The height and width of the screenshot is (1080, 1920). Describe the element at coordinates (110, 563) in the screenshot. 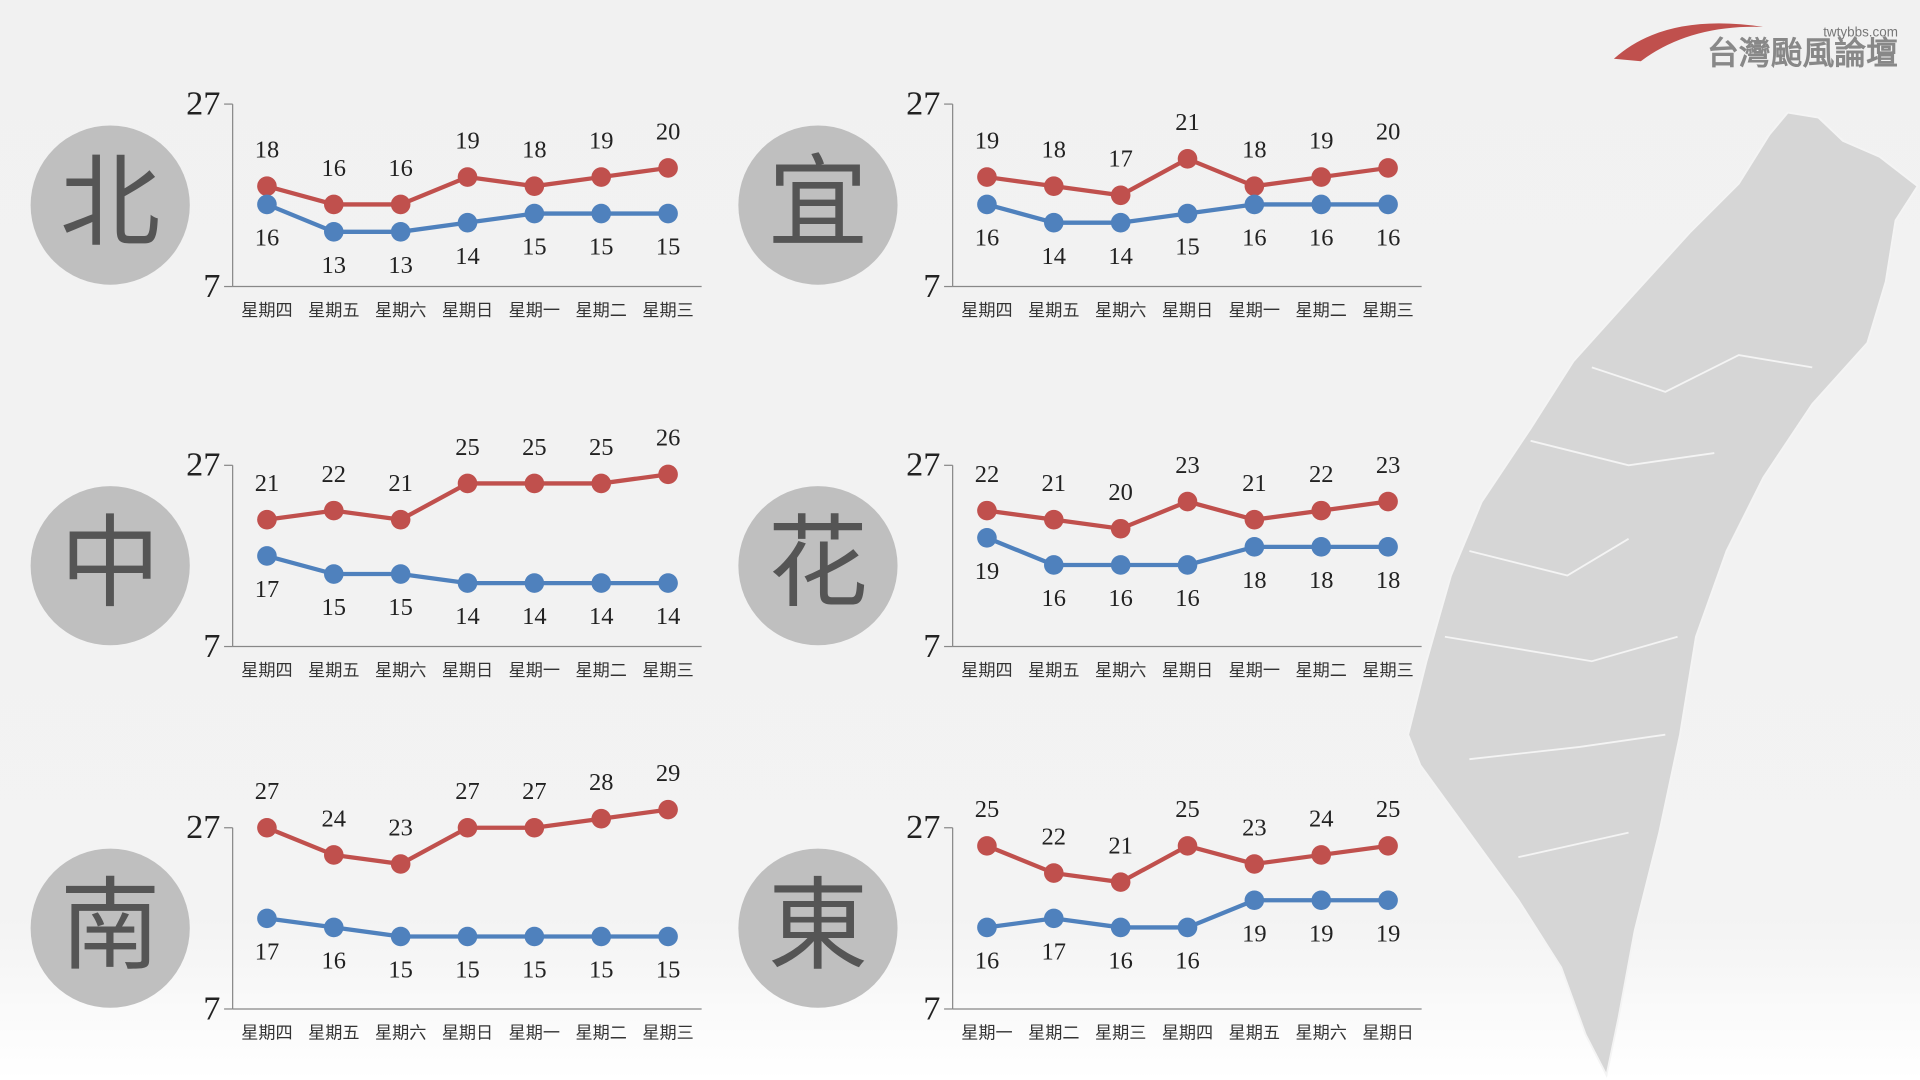

I see `region-label: 中` at that location.